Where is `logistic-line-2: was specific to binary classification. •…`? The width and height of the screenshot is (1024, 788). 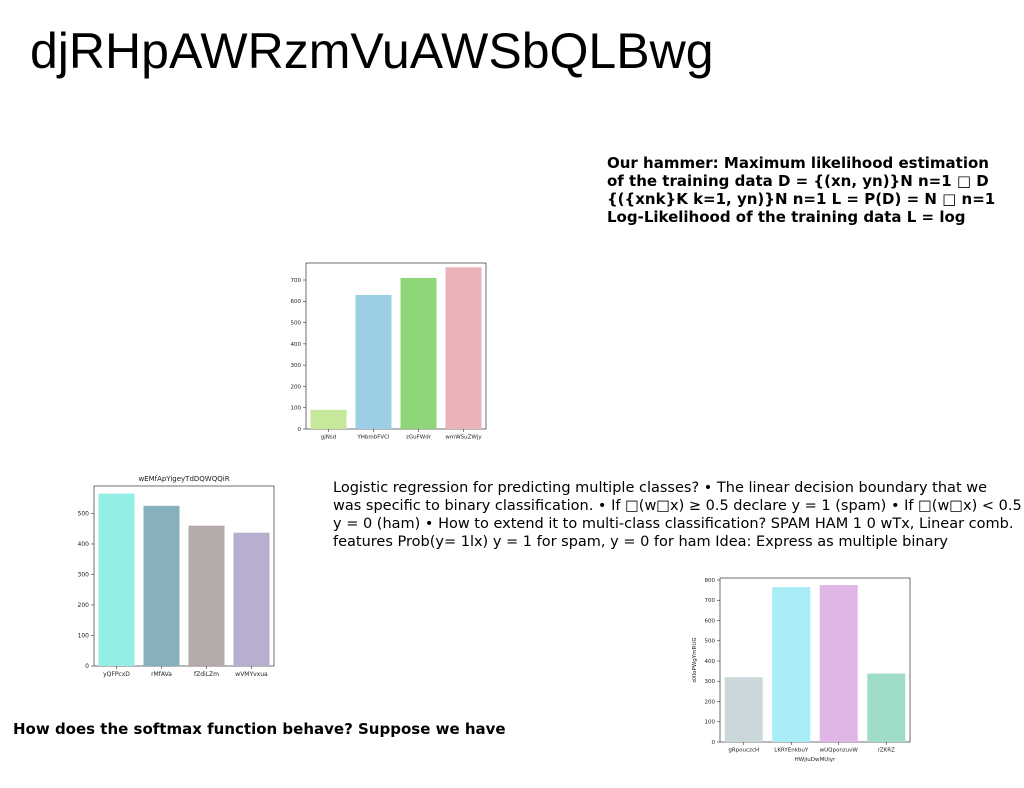
logistic-line-2: was specific to binary classification. •… is located at coordinates (677, 506).